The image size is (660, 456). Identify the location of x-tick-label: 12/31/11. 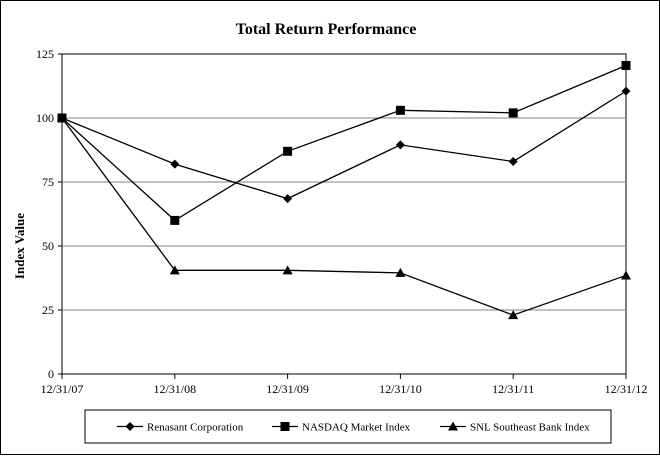
(513, 389).